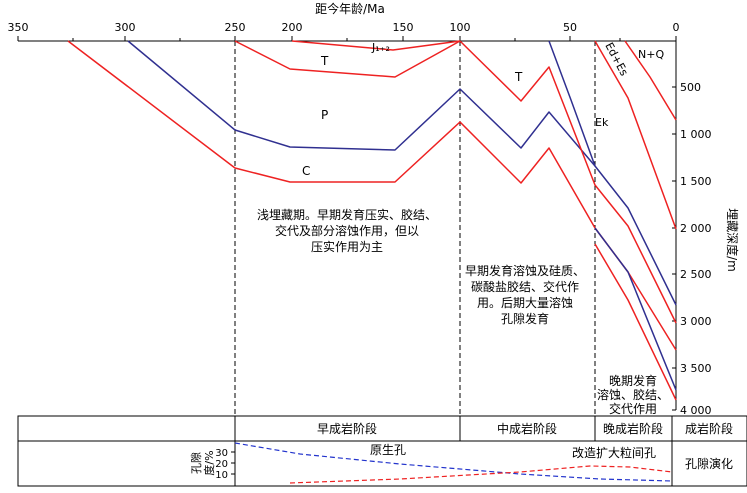 Image resolution: width=747 pixels, height=493 pixels. I want to click on annotation-line: 交代及部分溶蚀作用，但以, so click(347, 230).